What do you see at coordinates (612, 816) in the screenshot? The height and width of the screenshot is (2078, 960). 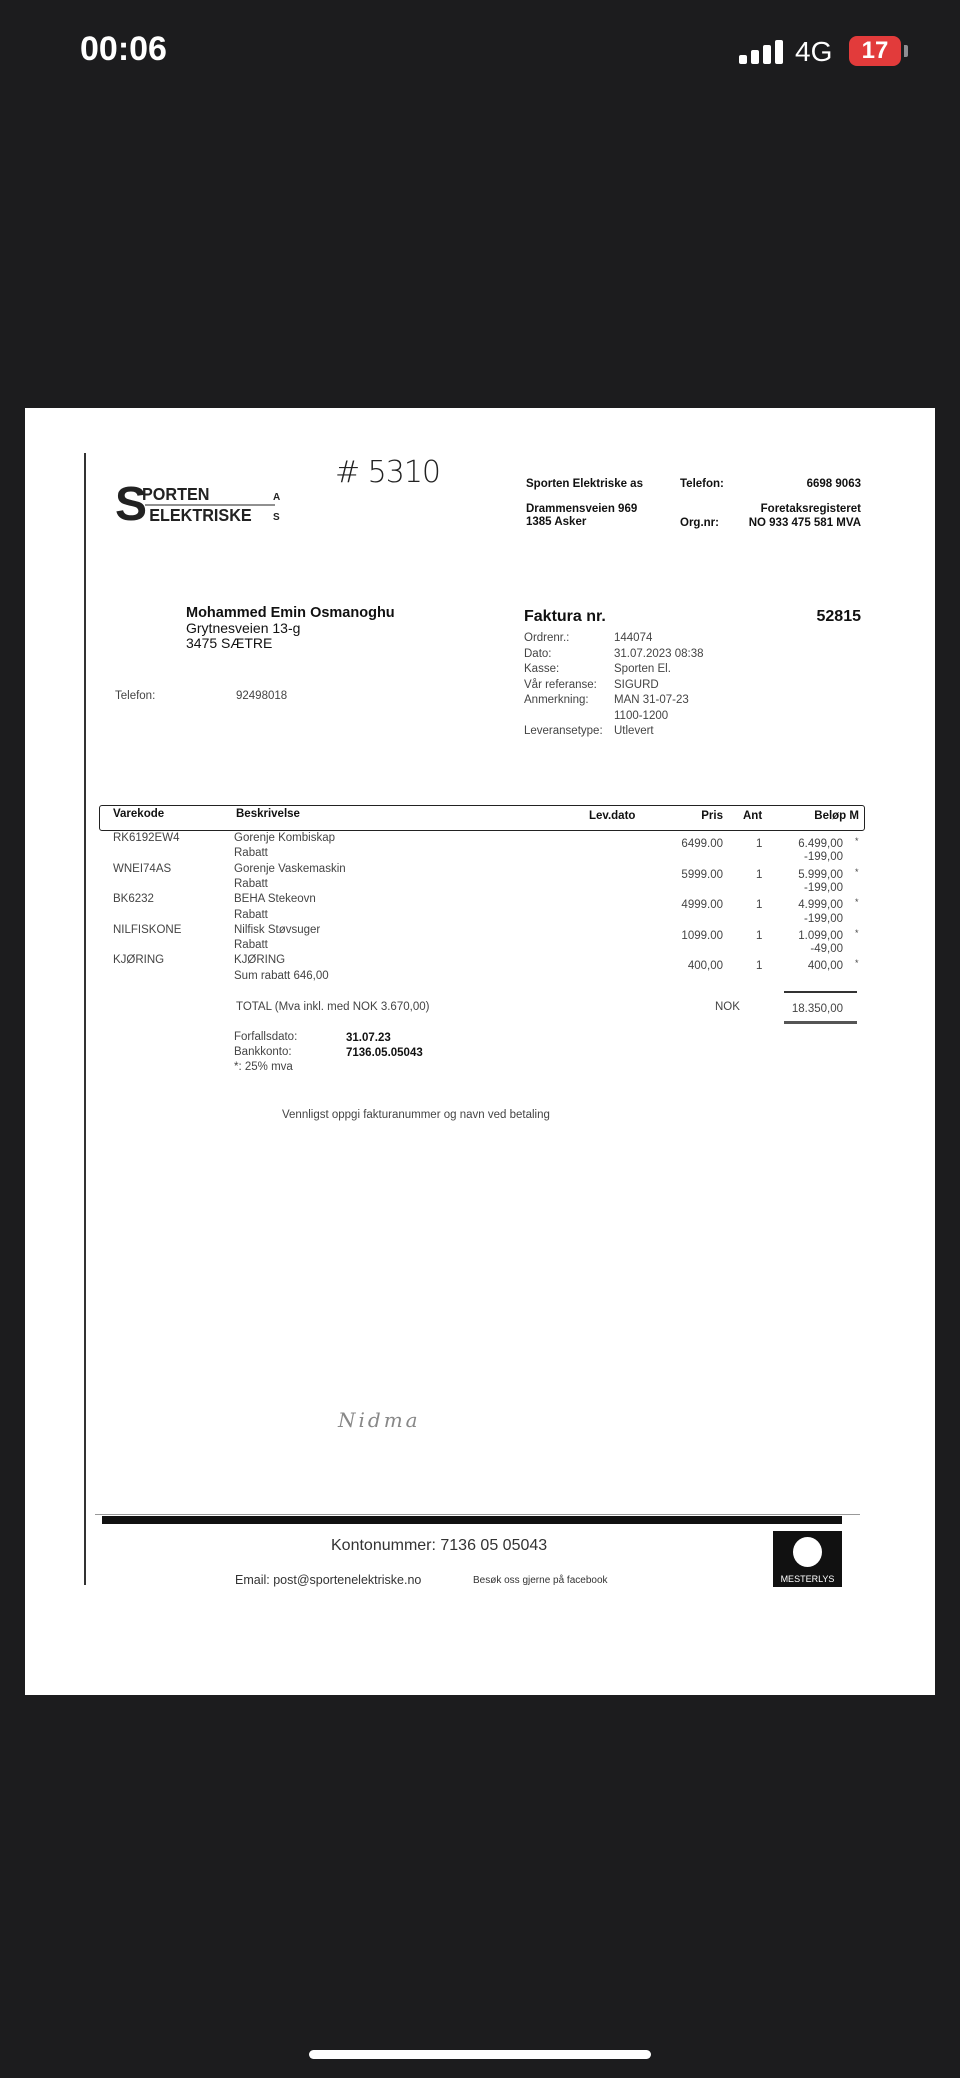 I see `header-levdato: Lev.dato` at bounding box center [612, 816].